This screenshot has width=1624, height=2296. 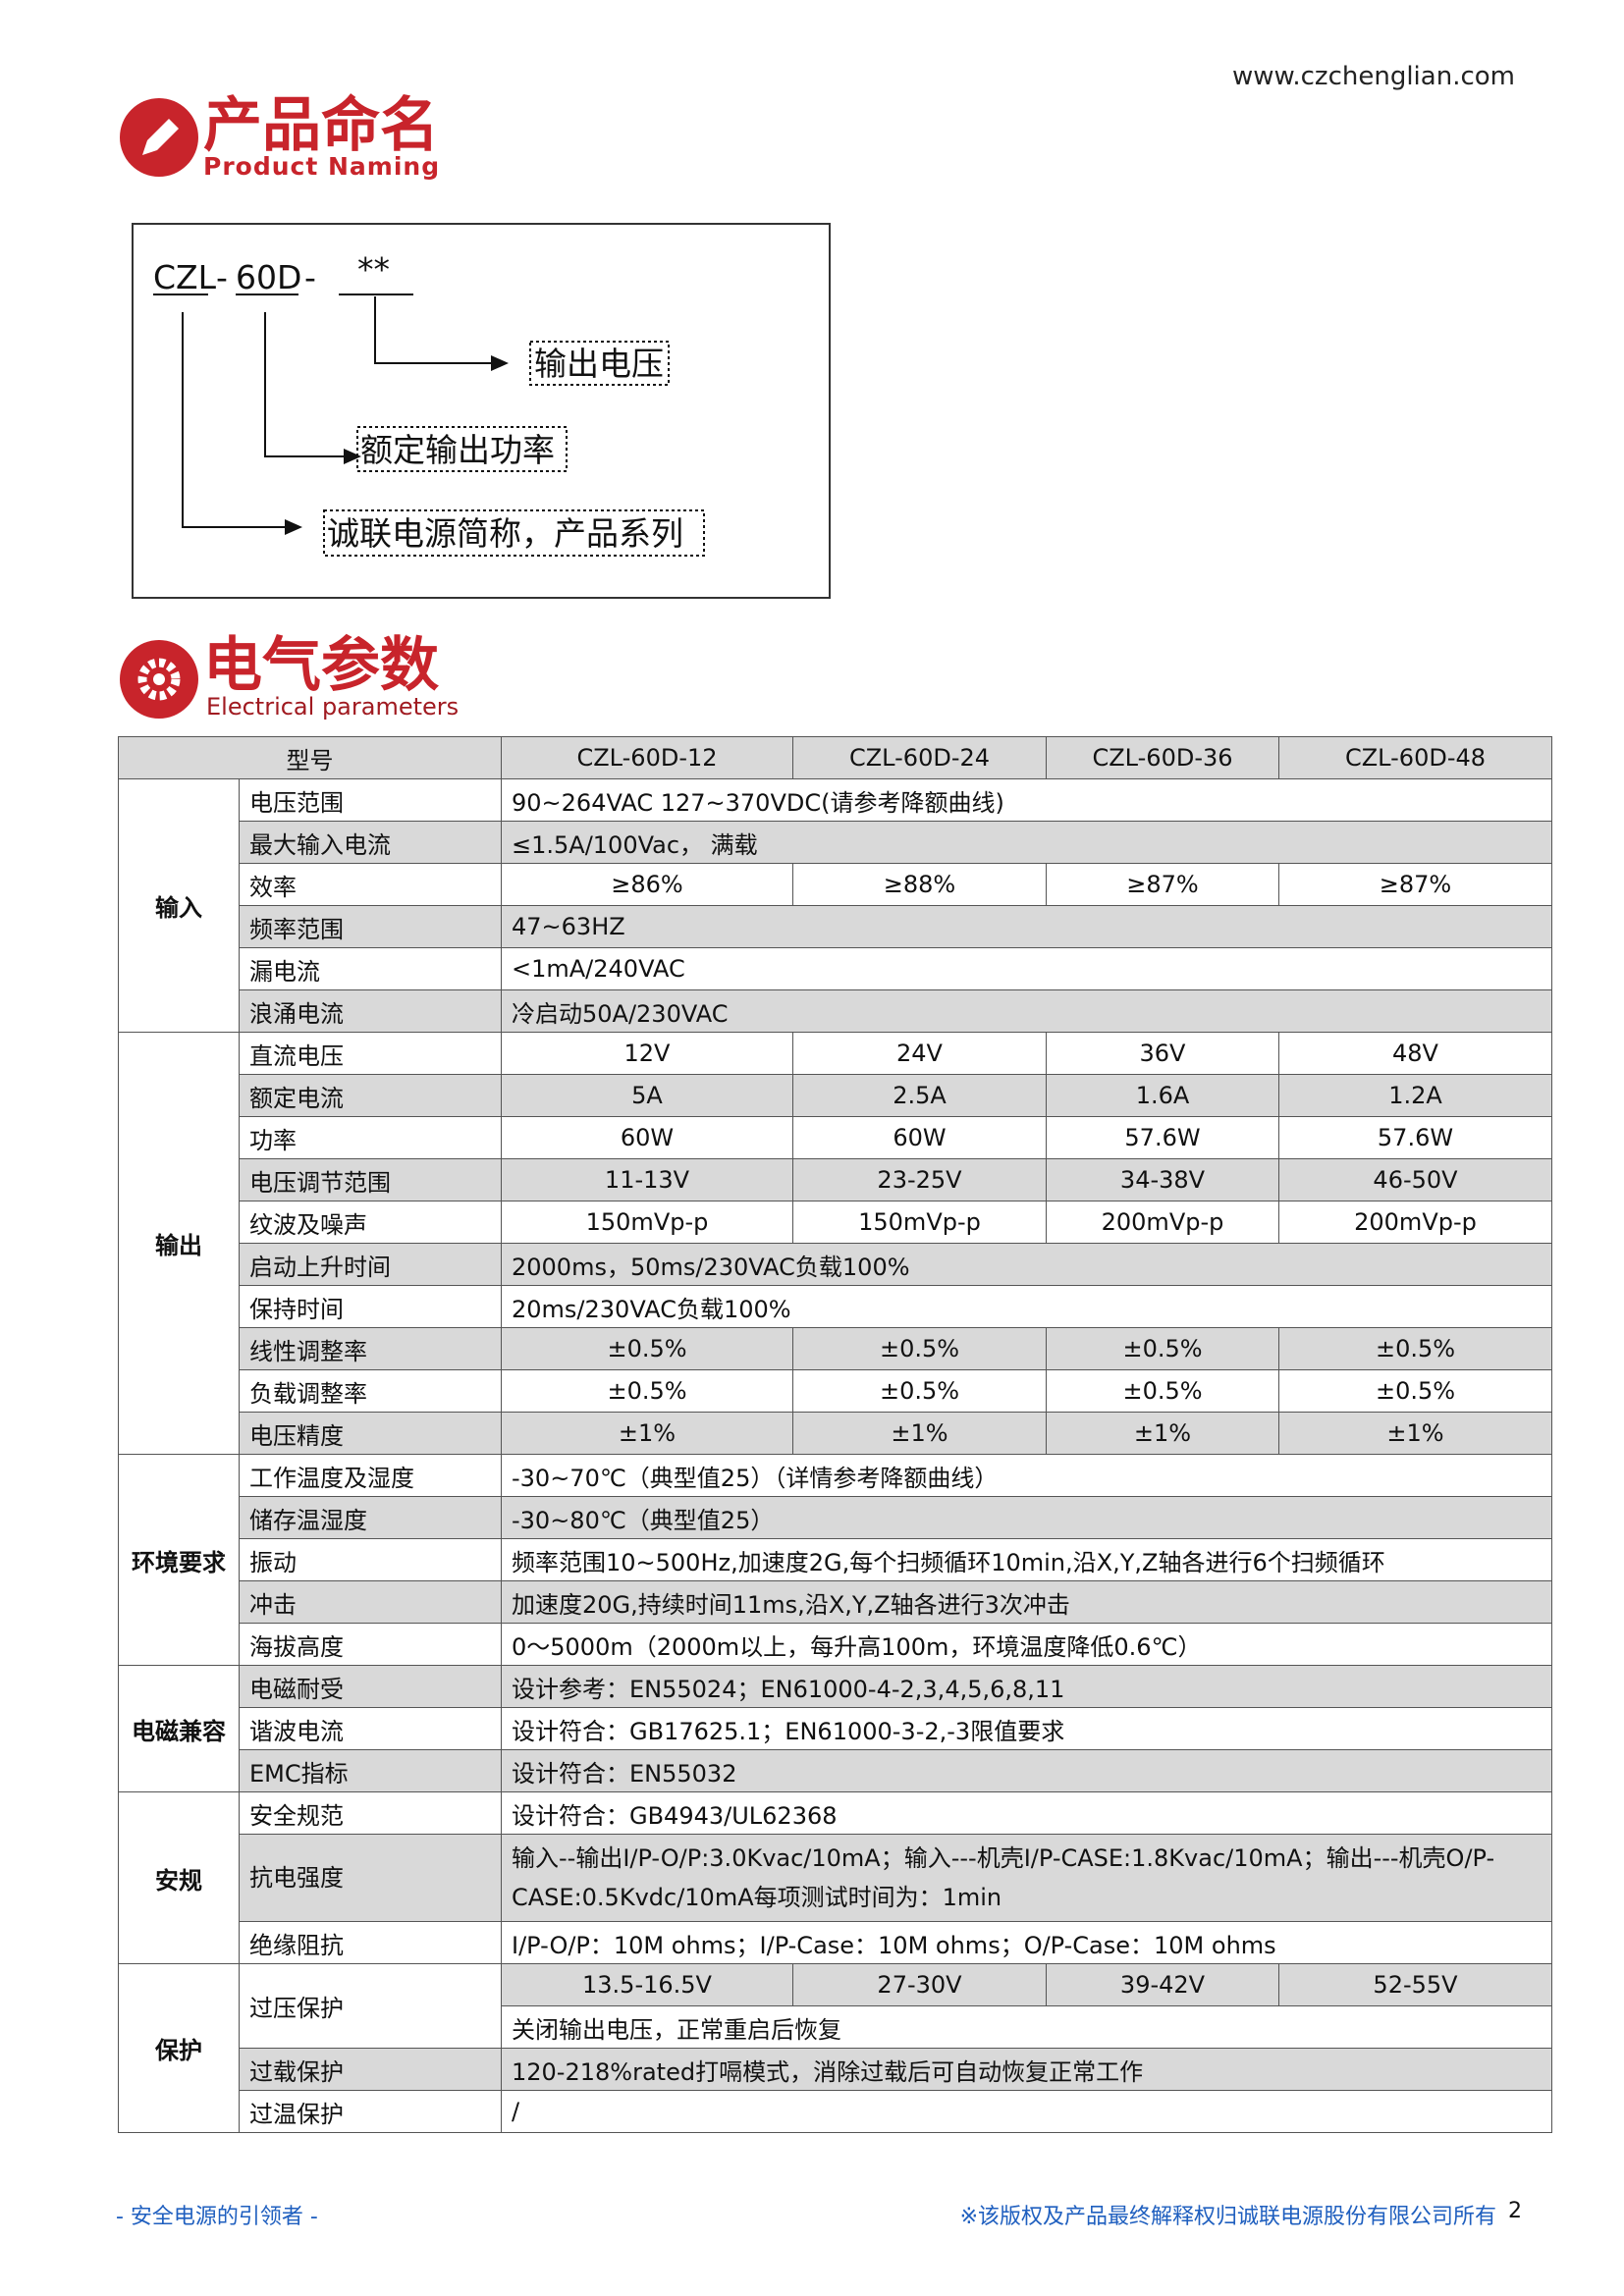 I want to click on spec-row: 过载保护 120-218%rated打嗝模式，消除过载后可自动恢复正常工作, so click(x=835, y=2069).